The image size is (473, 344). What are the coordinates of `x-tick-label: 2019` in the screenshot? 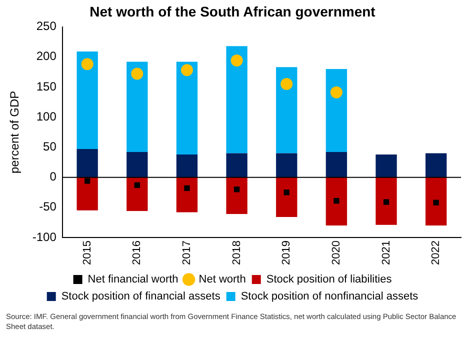 It's located at (286, 253).